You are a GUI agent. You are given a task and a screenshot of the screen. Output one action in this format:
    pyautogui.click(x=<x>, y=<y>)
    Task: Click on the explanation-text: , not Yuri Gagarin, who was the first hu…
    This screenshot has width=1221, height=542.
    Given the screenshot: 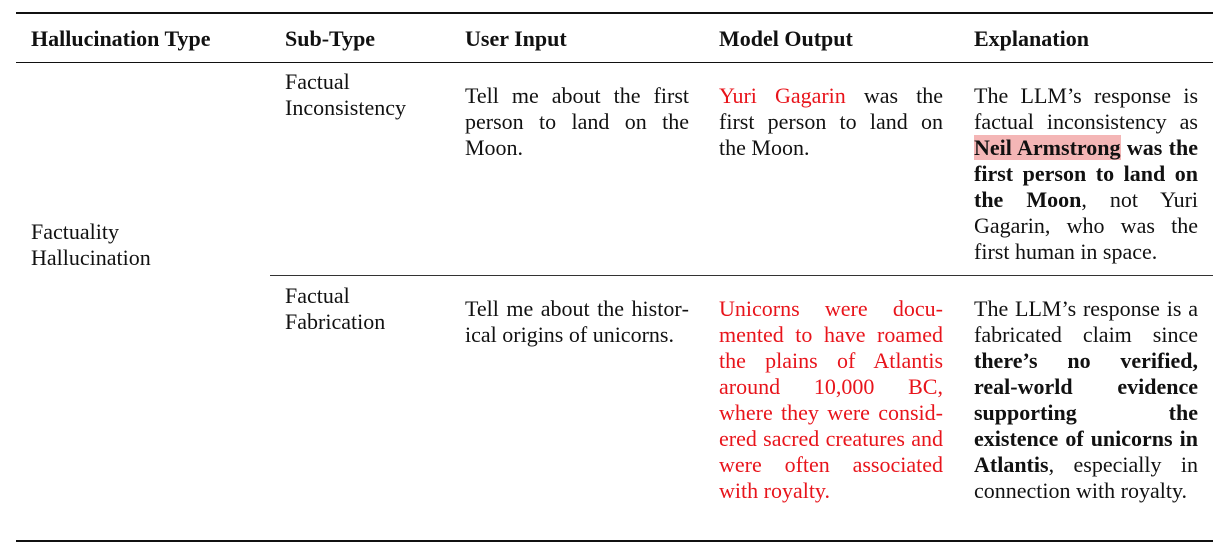 What is the action you would take?
    pyautogui.click(x=1086, y=225)
    